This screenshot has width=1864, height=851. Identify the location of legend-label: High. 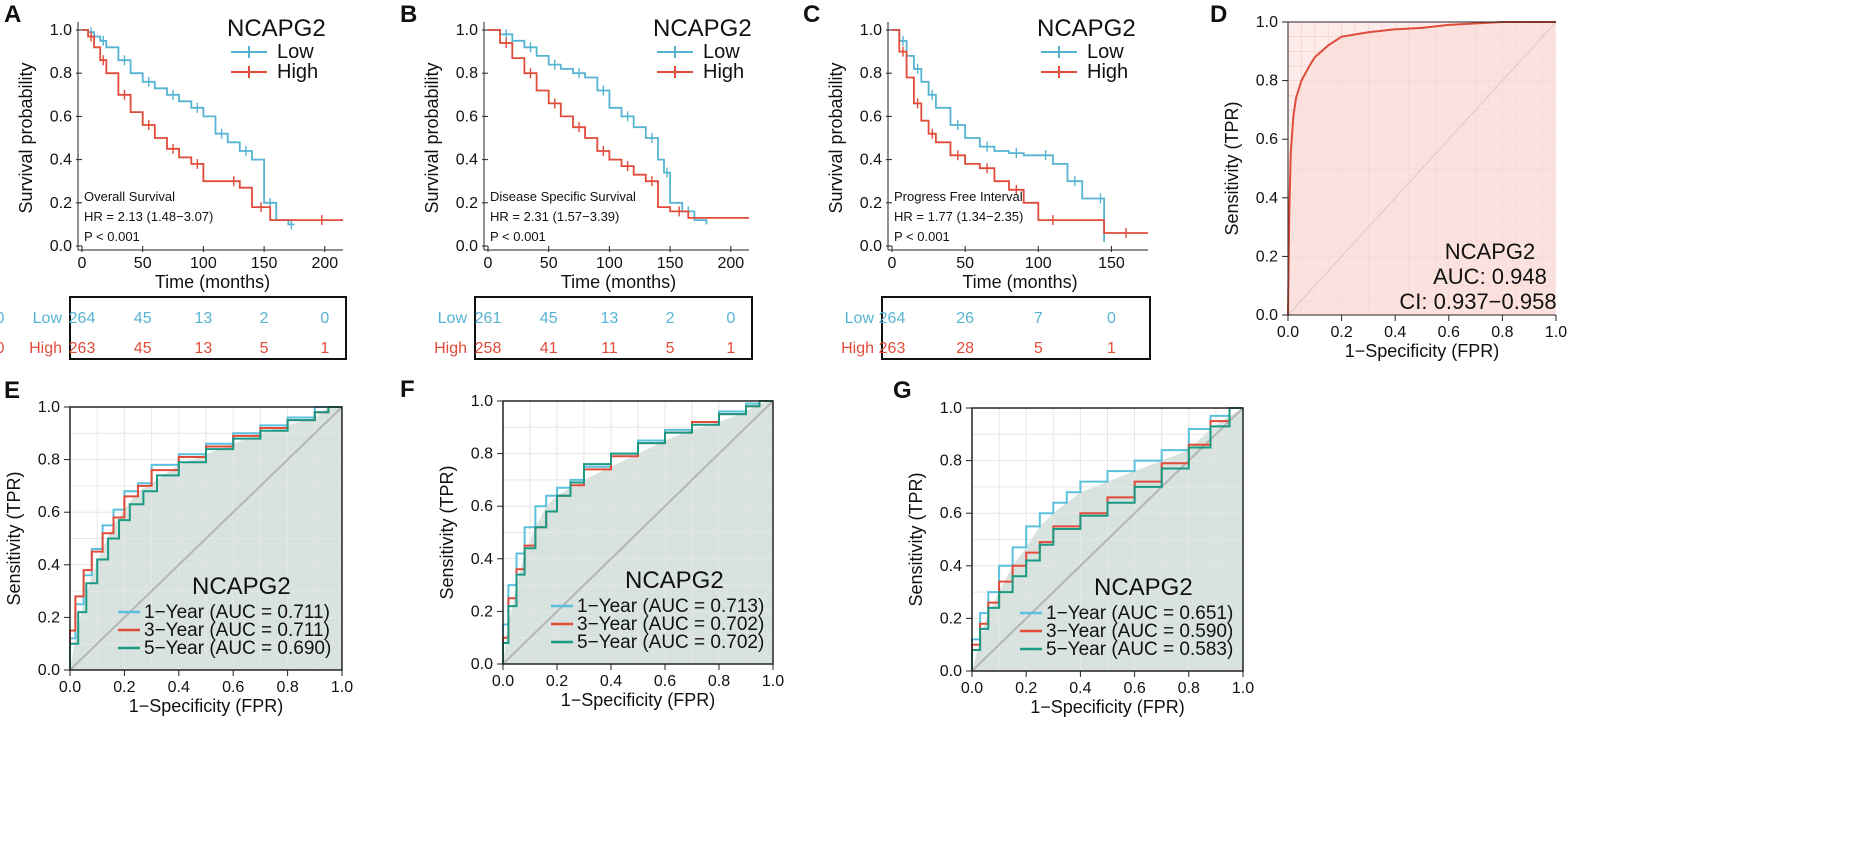
(1107, 72).